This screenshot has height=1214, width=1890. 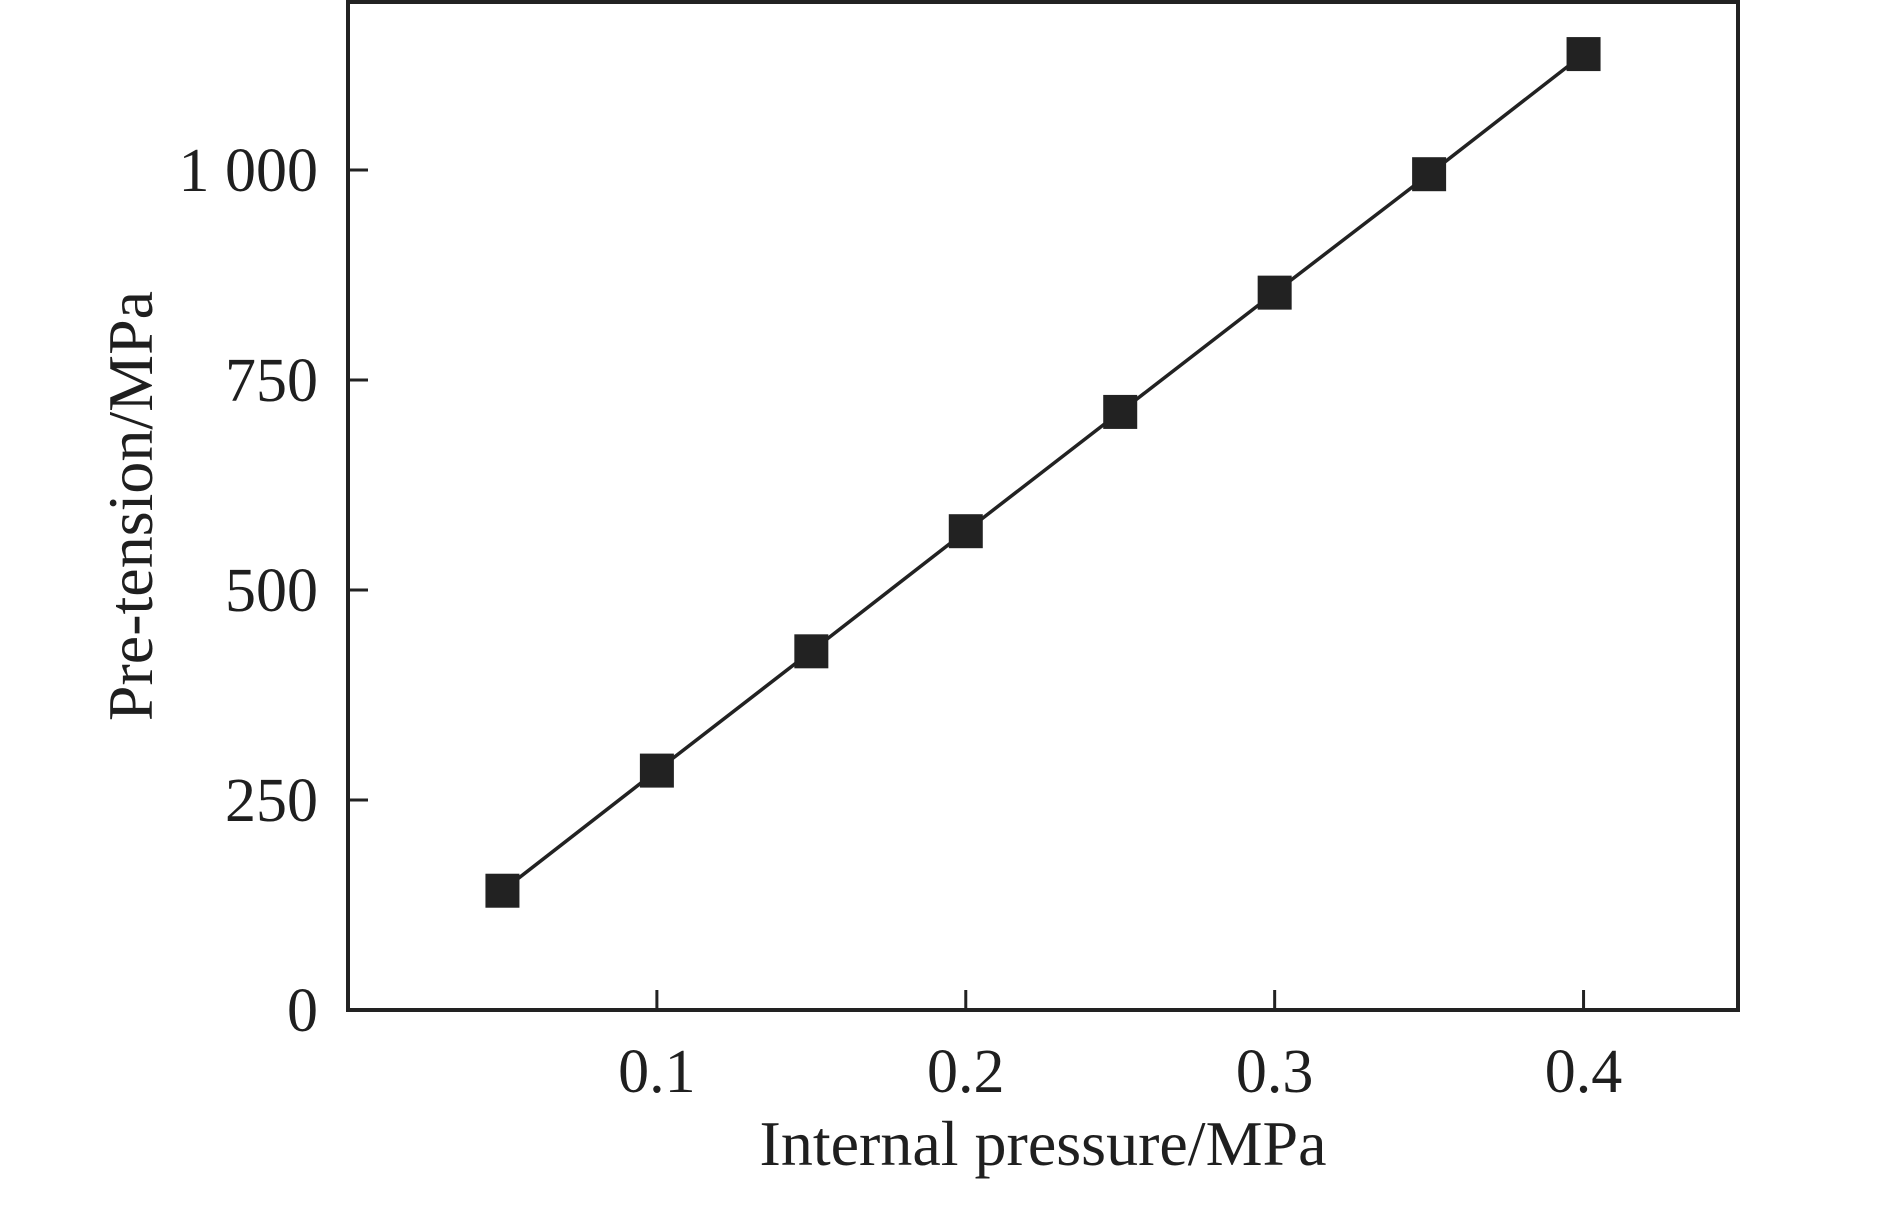 What do you see at coordinates (271, 801) in the screenshot?
I see `y-tick-label: 250` at bounding box center [271, 801].